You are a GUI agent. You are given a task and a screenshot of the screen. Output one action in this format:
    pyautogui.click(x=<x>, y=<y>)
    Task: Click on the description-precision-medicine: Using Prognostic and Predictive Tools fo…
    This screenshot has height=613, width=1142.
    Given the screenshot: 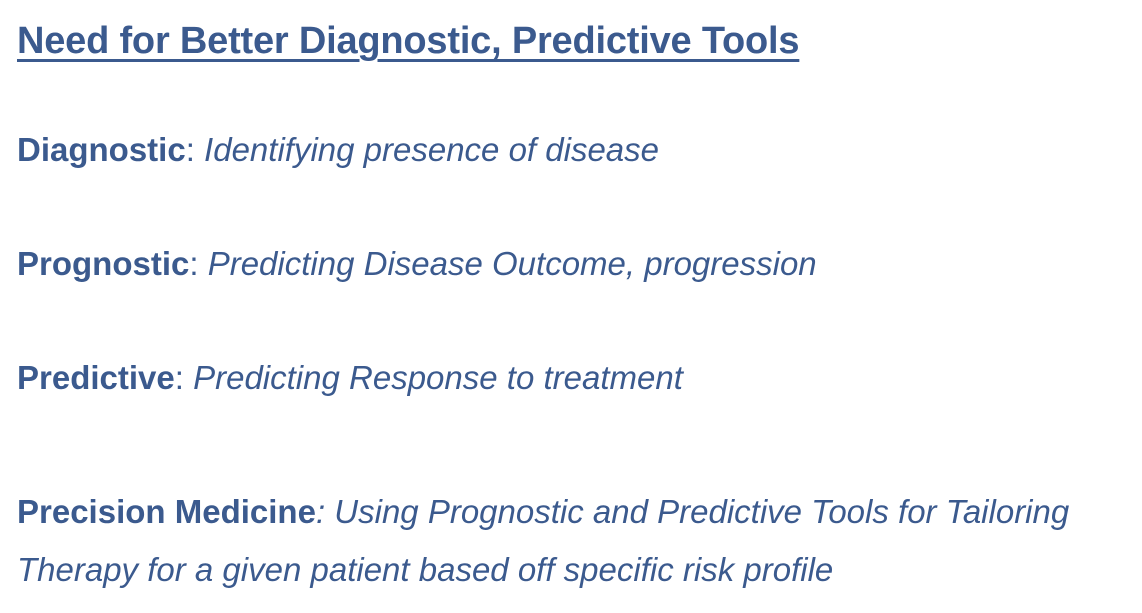 What is the action you would take?
    pyautogui.click(x=543, y=540)
    